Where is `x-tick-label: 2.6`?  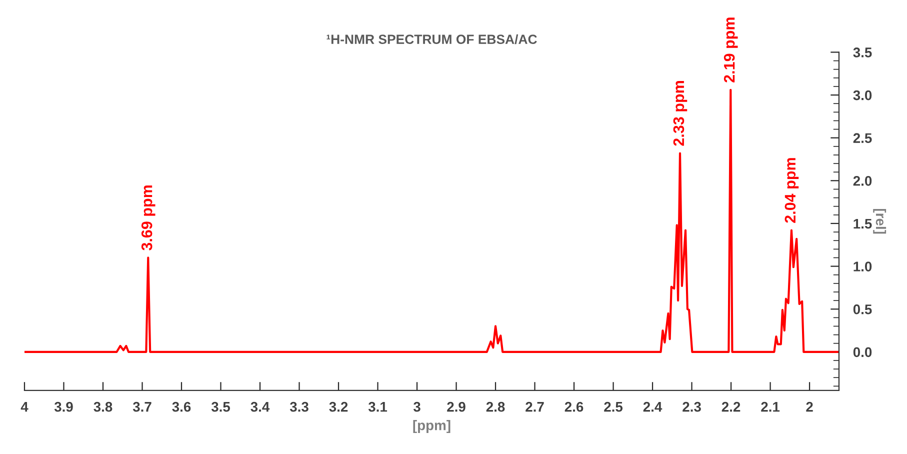 x-tick-label: 2.6 is located at coordinates (574, 407).